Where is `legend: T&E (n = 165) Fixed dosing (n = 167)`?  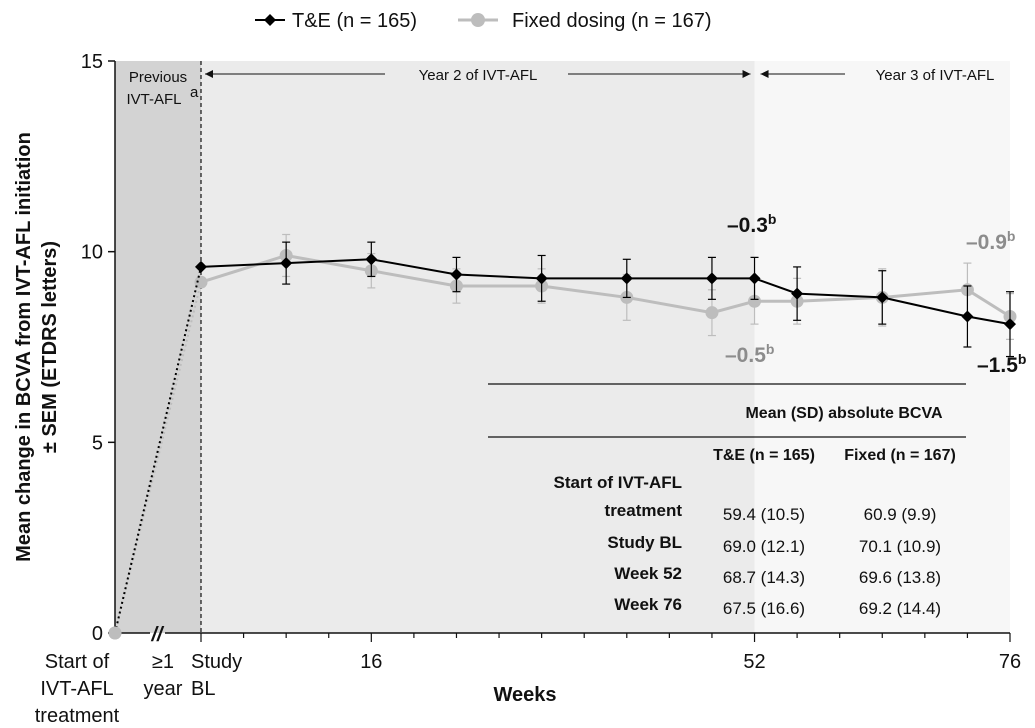
legend: T&E (n = 165) Fixed dosing (n = 167) is located at coordinates (483, 21).